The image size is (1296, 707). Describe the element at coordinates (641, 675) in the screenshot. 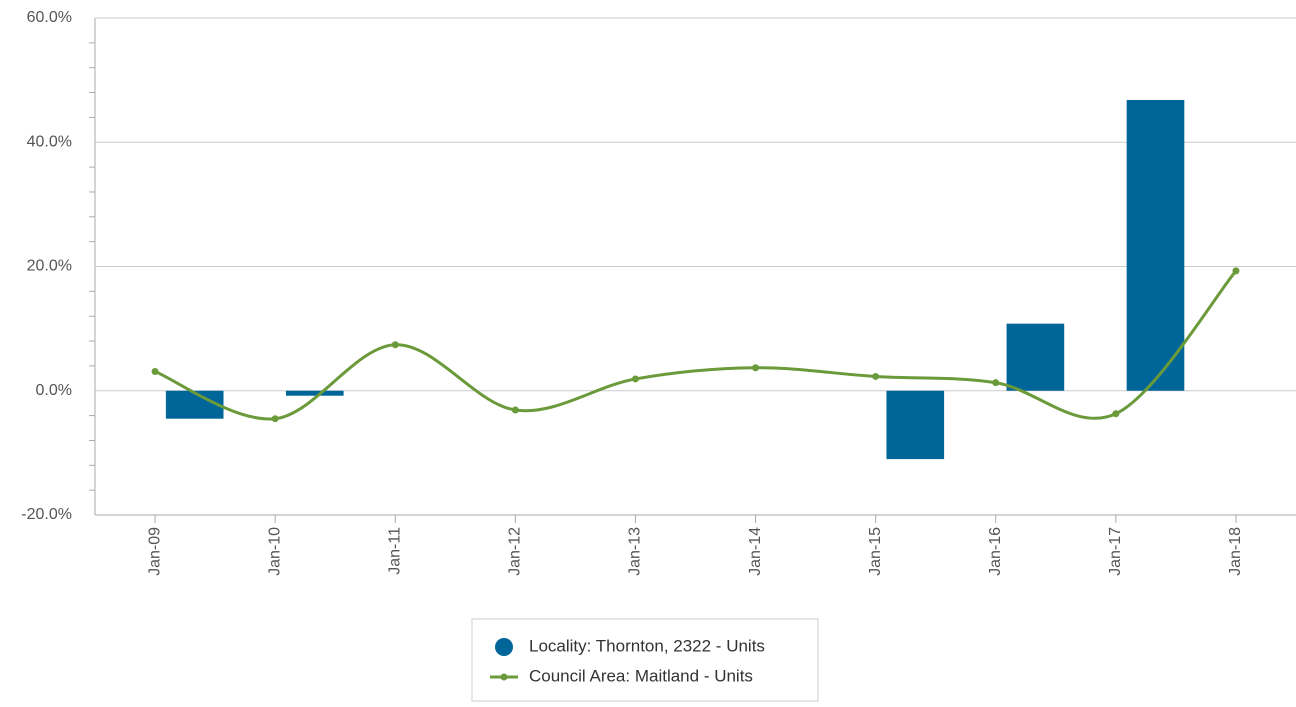

I see `legend-label: Council Area: Maitland - Units` at that location.